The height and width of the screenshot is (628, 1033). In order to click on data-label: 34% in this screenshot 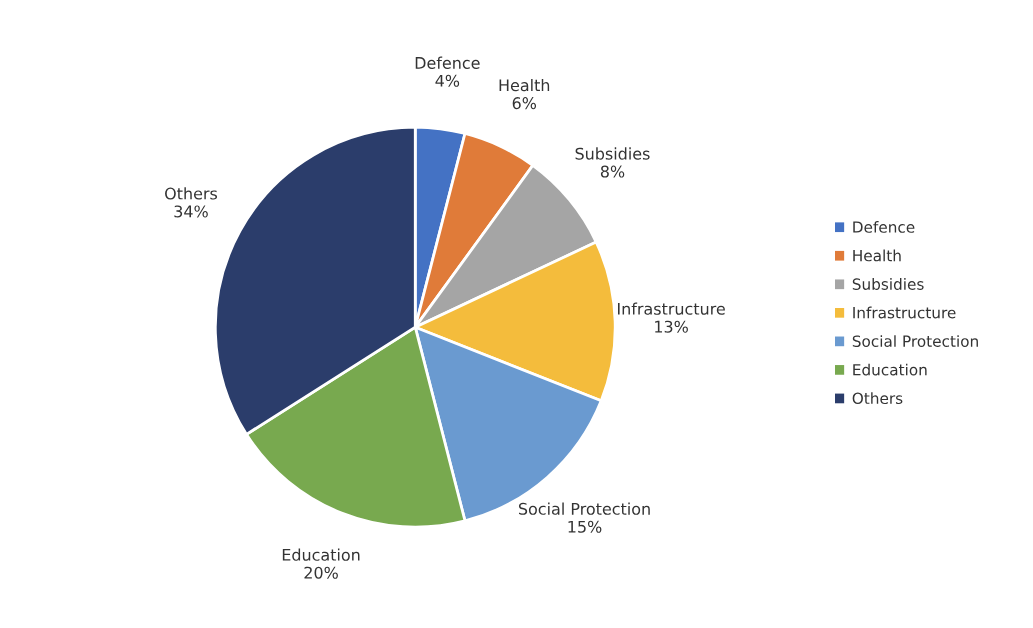, I will do `click(191, 211)`.